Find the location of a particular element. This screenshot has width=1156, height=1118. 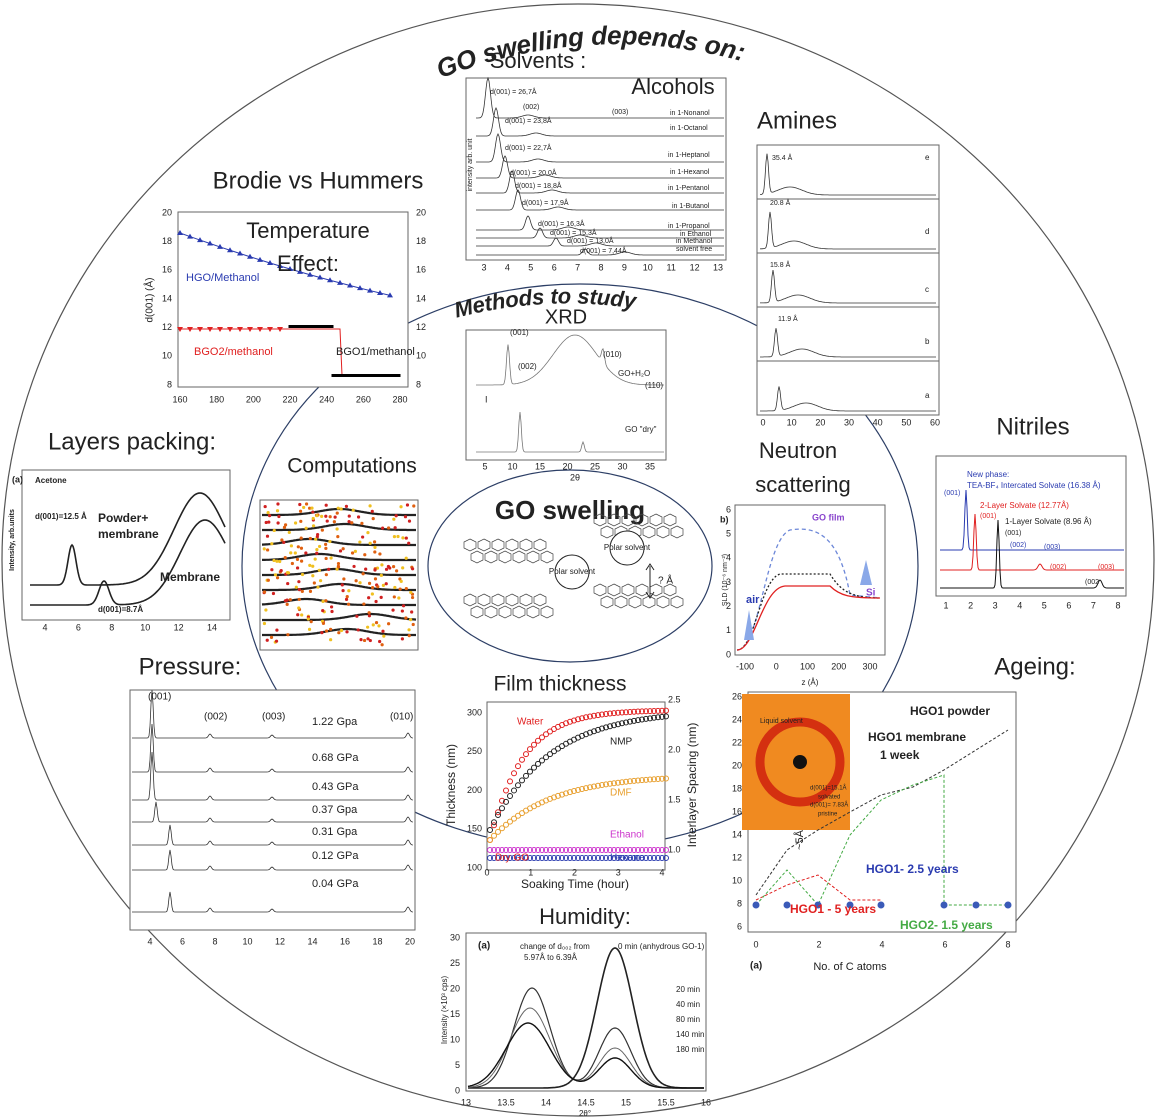

annotation: HGO1 - 5 years is located at coordinates (833, 909).